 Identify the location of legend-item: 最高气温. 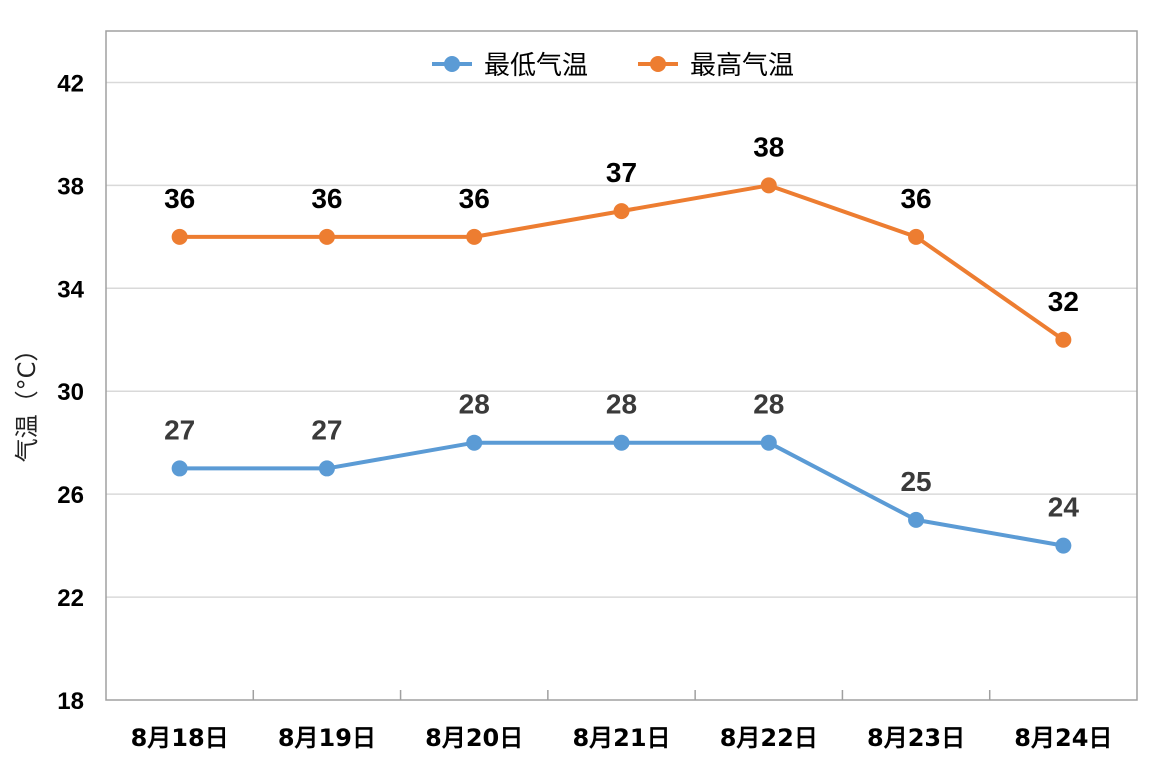
(716, 66).